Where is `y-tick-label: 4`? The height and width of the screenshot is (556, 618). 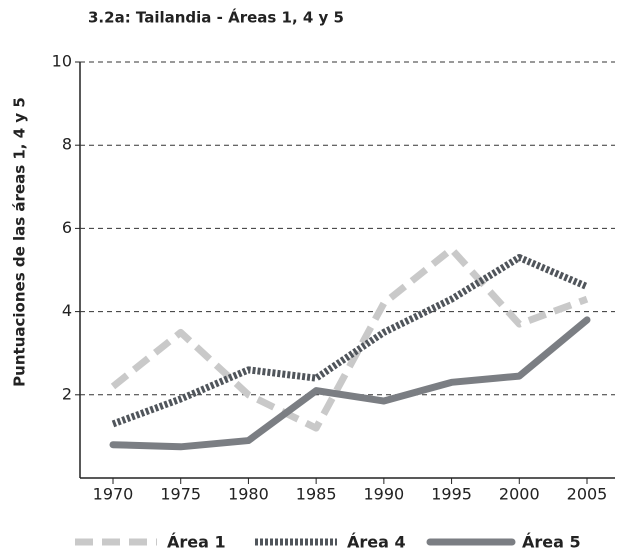 y-tick-label: 4 is located at coordinates (67, 310).